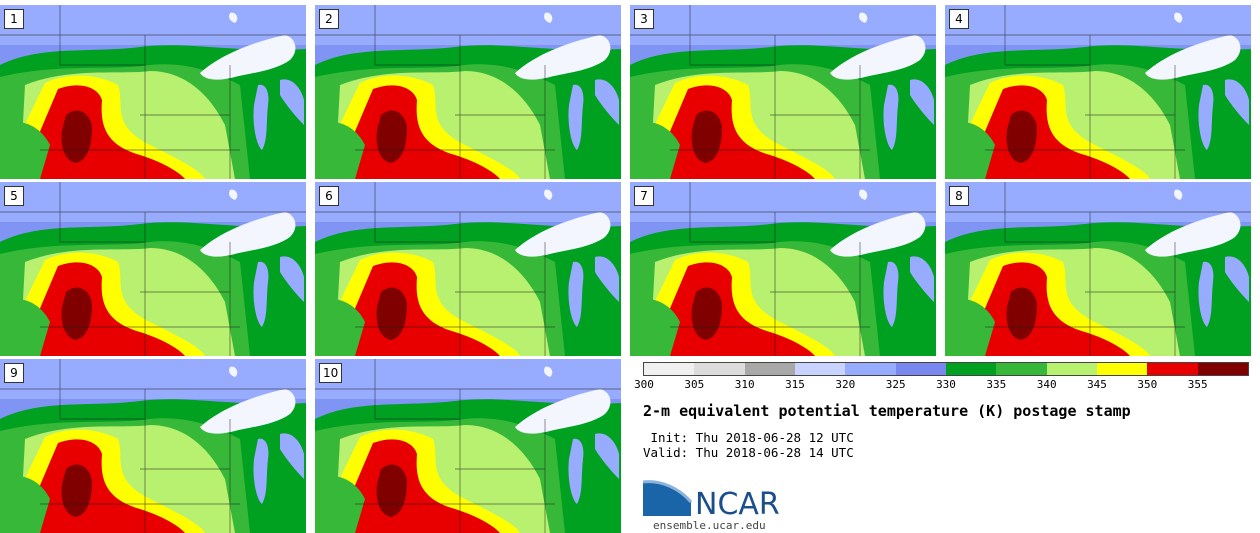  What do you see at coordinates (644, 19) in the screenshot?
I see `member-label: 3` at bounding box center [644, 19].